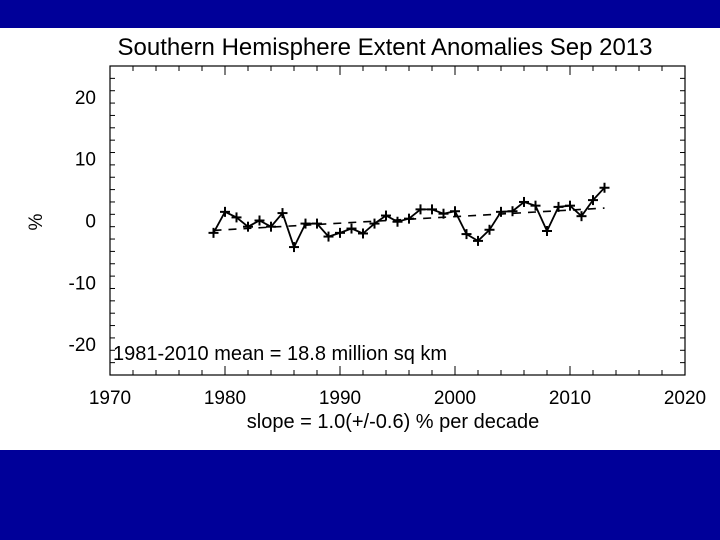 This screenshot has width=720, height=540. I want to click on y-tick-label: 10, so click(85, 160).